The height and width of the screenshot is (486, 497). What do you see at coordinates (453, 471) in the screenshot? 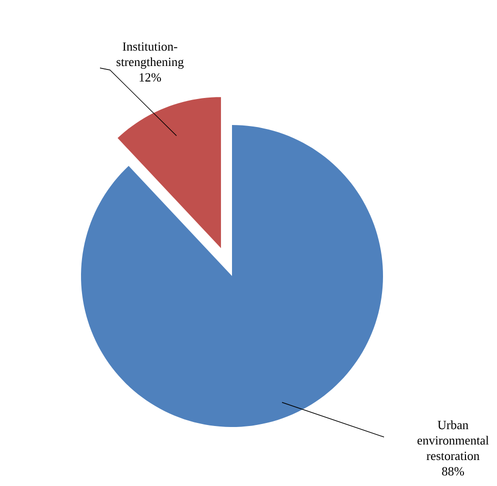
I see `data-label: 88%` at bounding box center [453, 471].